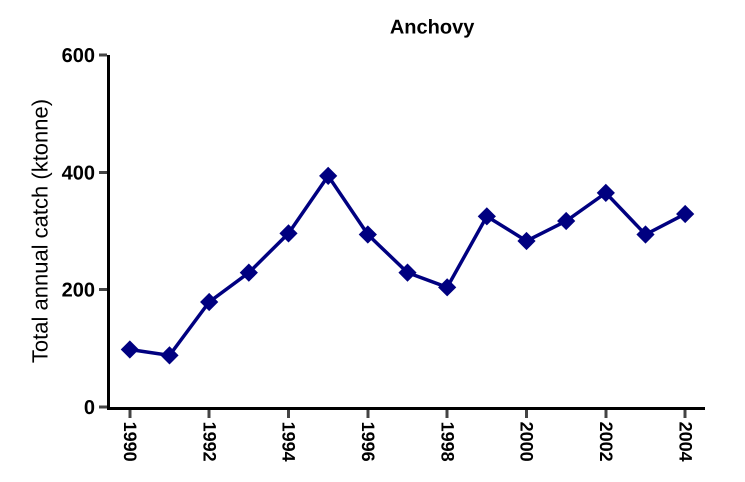  Describe the element at coordinates (606, 442) in the screenshot. I see `x-tick-label: 2002` at that location.